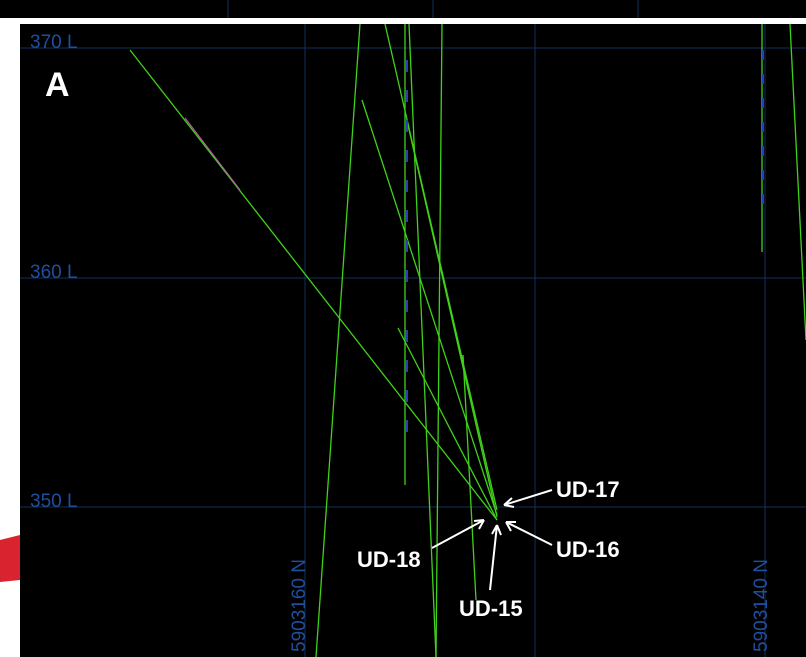 The width and height of the screenshot is (806, 657). I want to click on hole-label: UD-18, so click(389, 559).